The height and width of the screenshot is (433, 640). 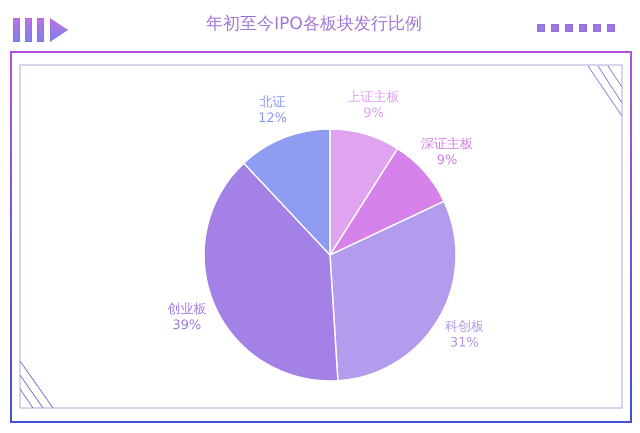 What do you see at coordinates (374, 96) in the screenshot?
I see `slice-label: 上证主板` at bounding box center [374, 96].